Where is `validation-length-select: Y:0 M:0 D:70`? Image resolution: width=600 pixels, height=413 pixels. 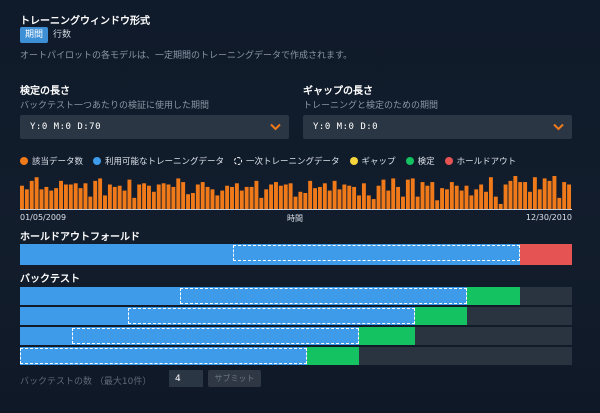
validation-length-select: Y:0 M:0 D:70 is located at coordinates (154, 127).